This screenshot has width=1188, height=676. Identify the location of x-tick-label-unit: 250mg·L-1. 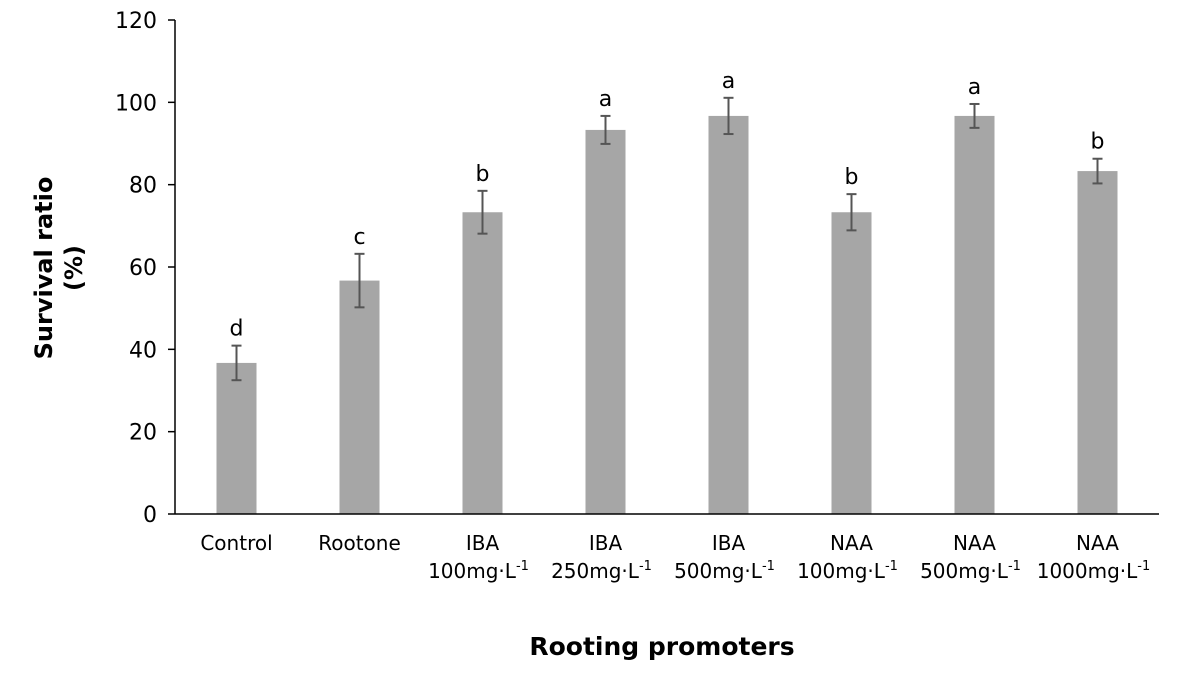
(601, 571).